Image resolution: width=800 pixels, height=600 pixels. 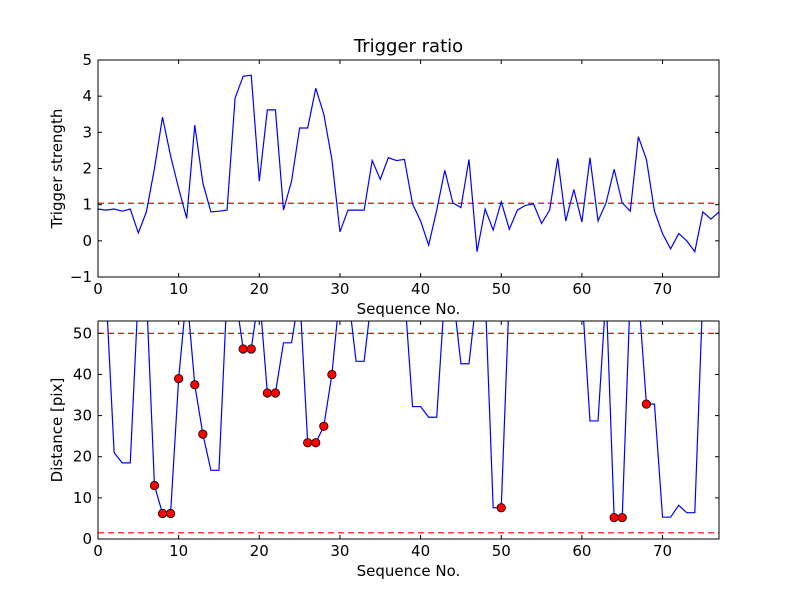 What do you see at coordinates (82, 498) in the screenshot?
I see `bottom-y-tick-label: 10` at bounding box center [82, 498].